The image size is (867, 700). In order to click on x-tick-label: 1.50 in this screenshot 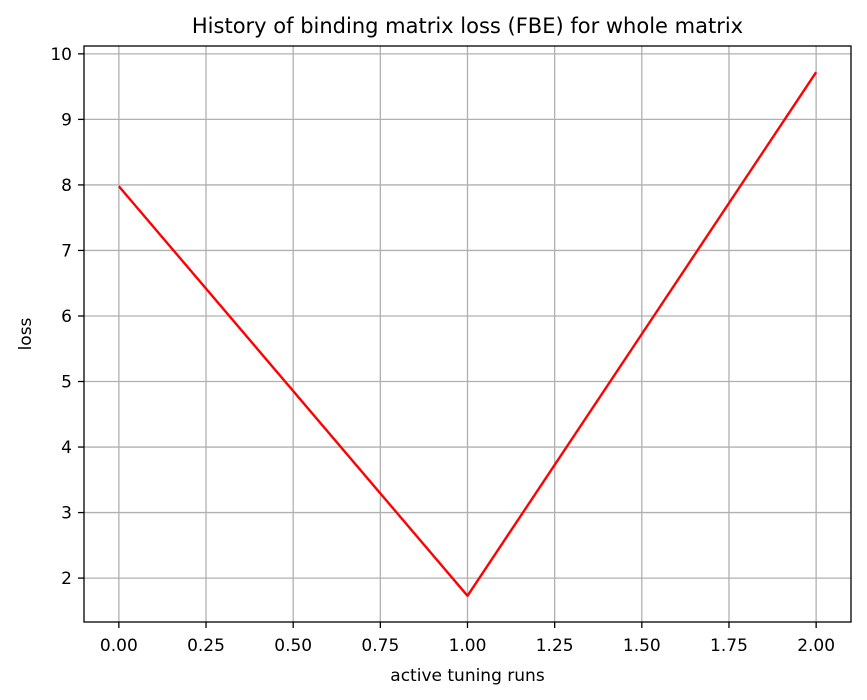, I will do `click(642, 646)`.